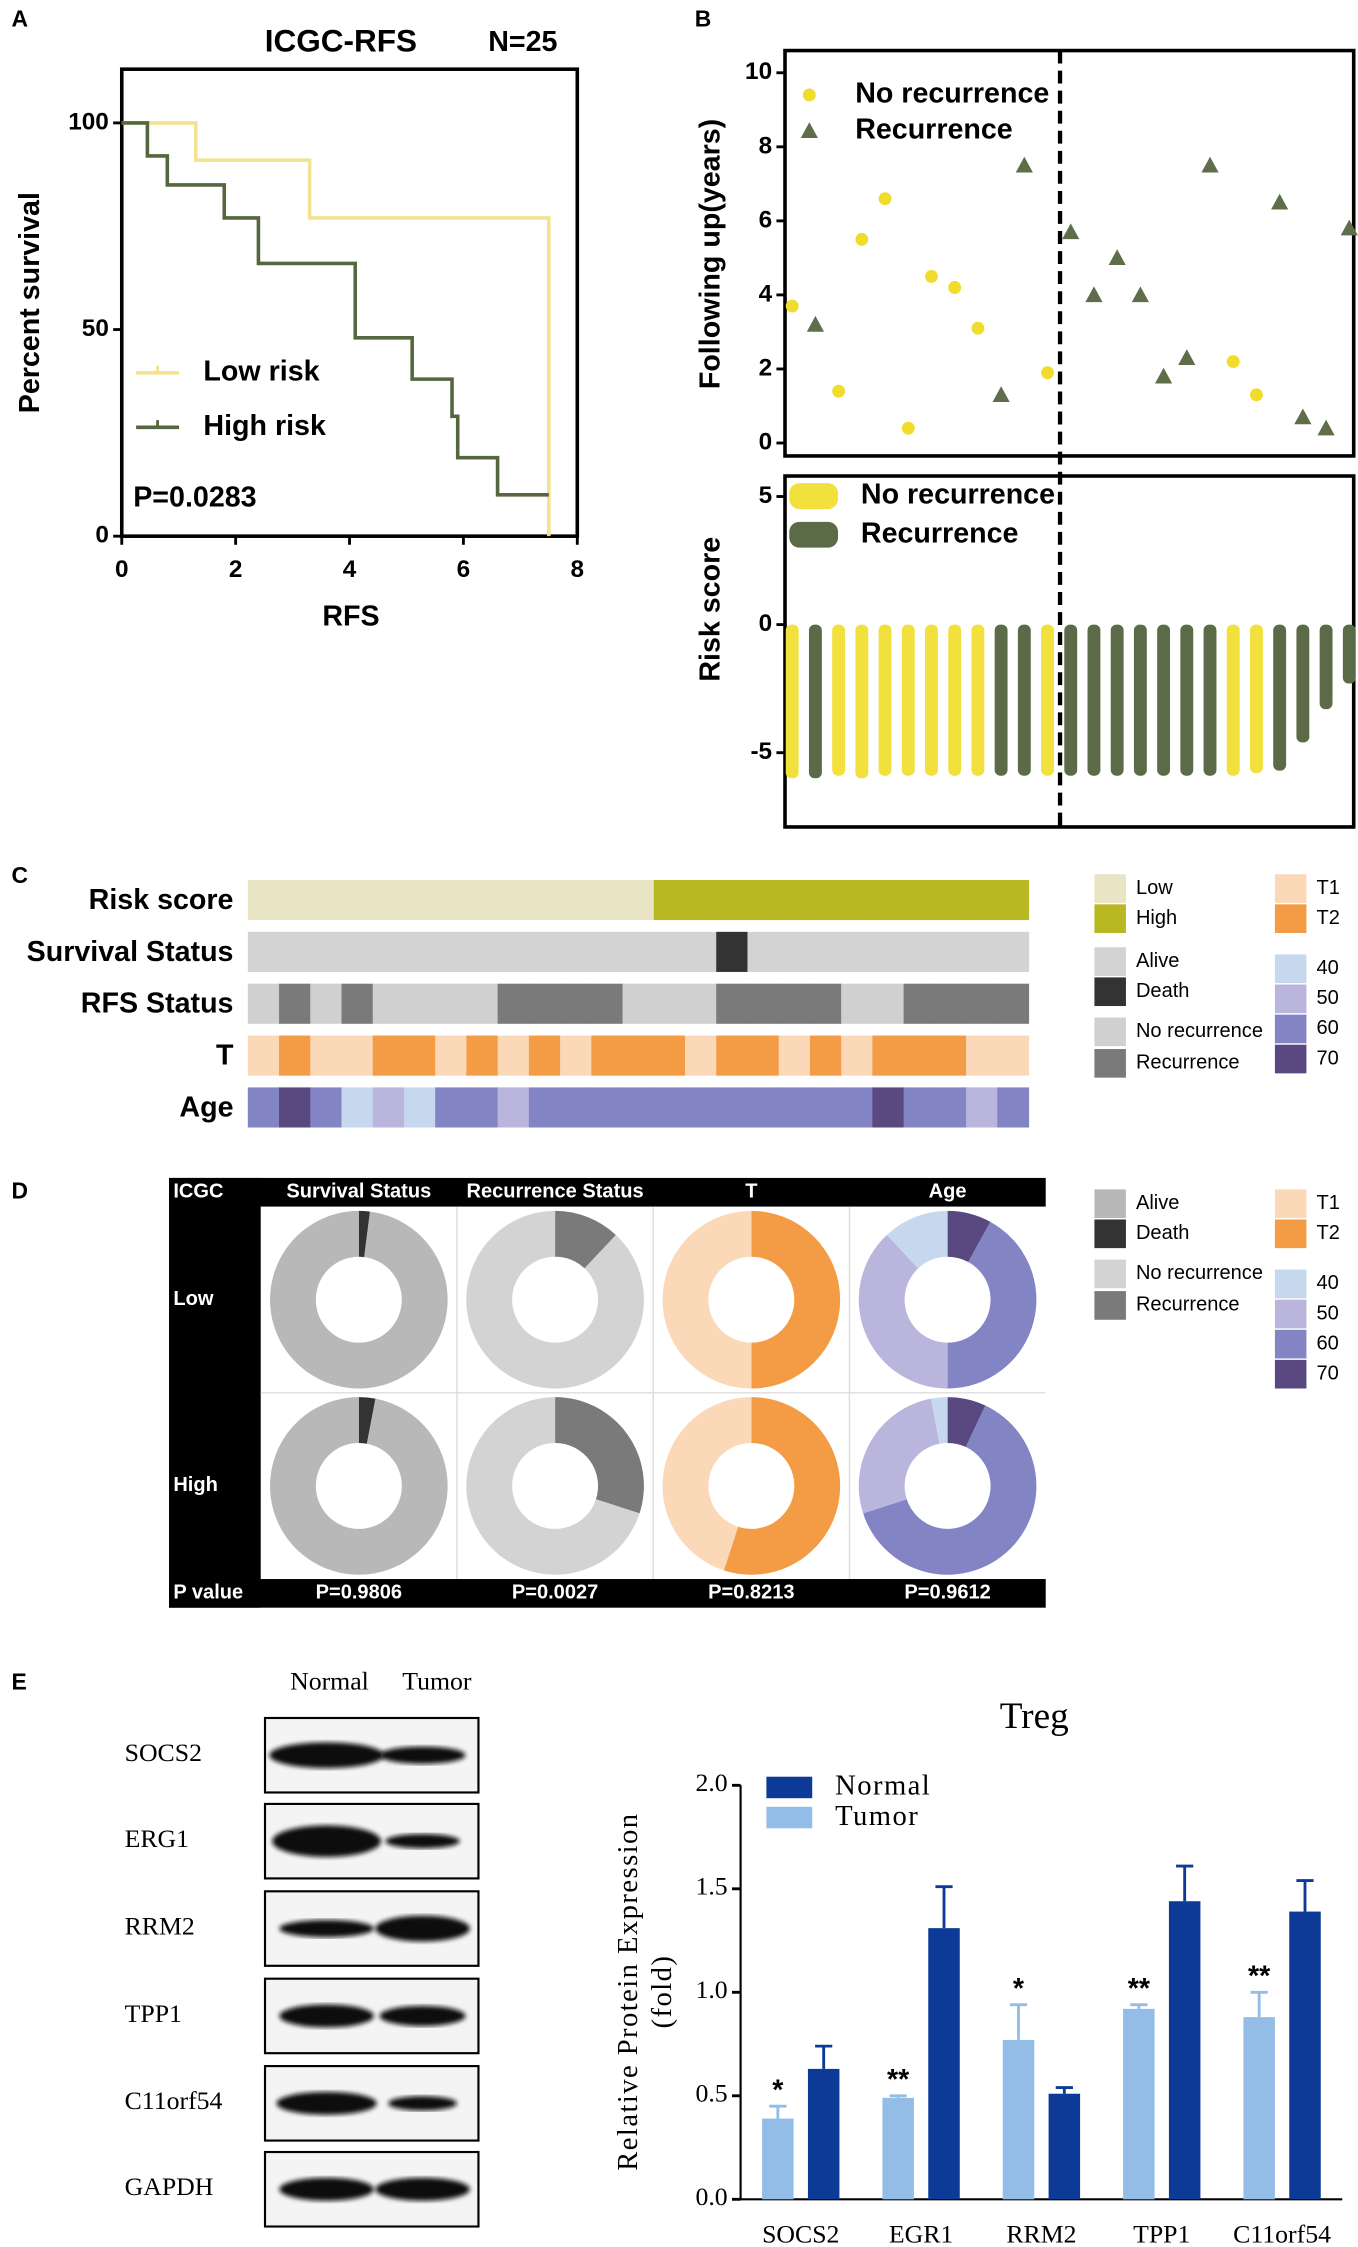 This screenshot has width=1358, height=2247. What do you see at coordinates (766, 367) in the screenshot?
I see `y-tick-label: 2` at bounding box center [766, 367].